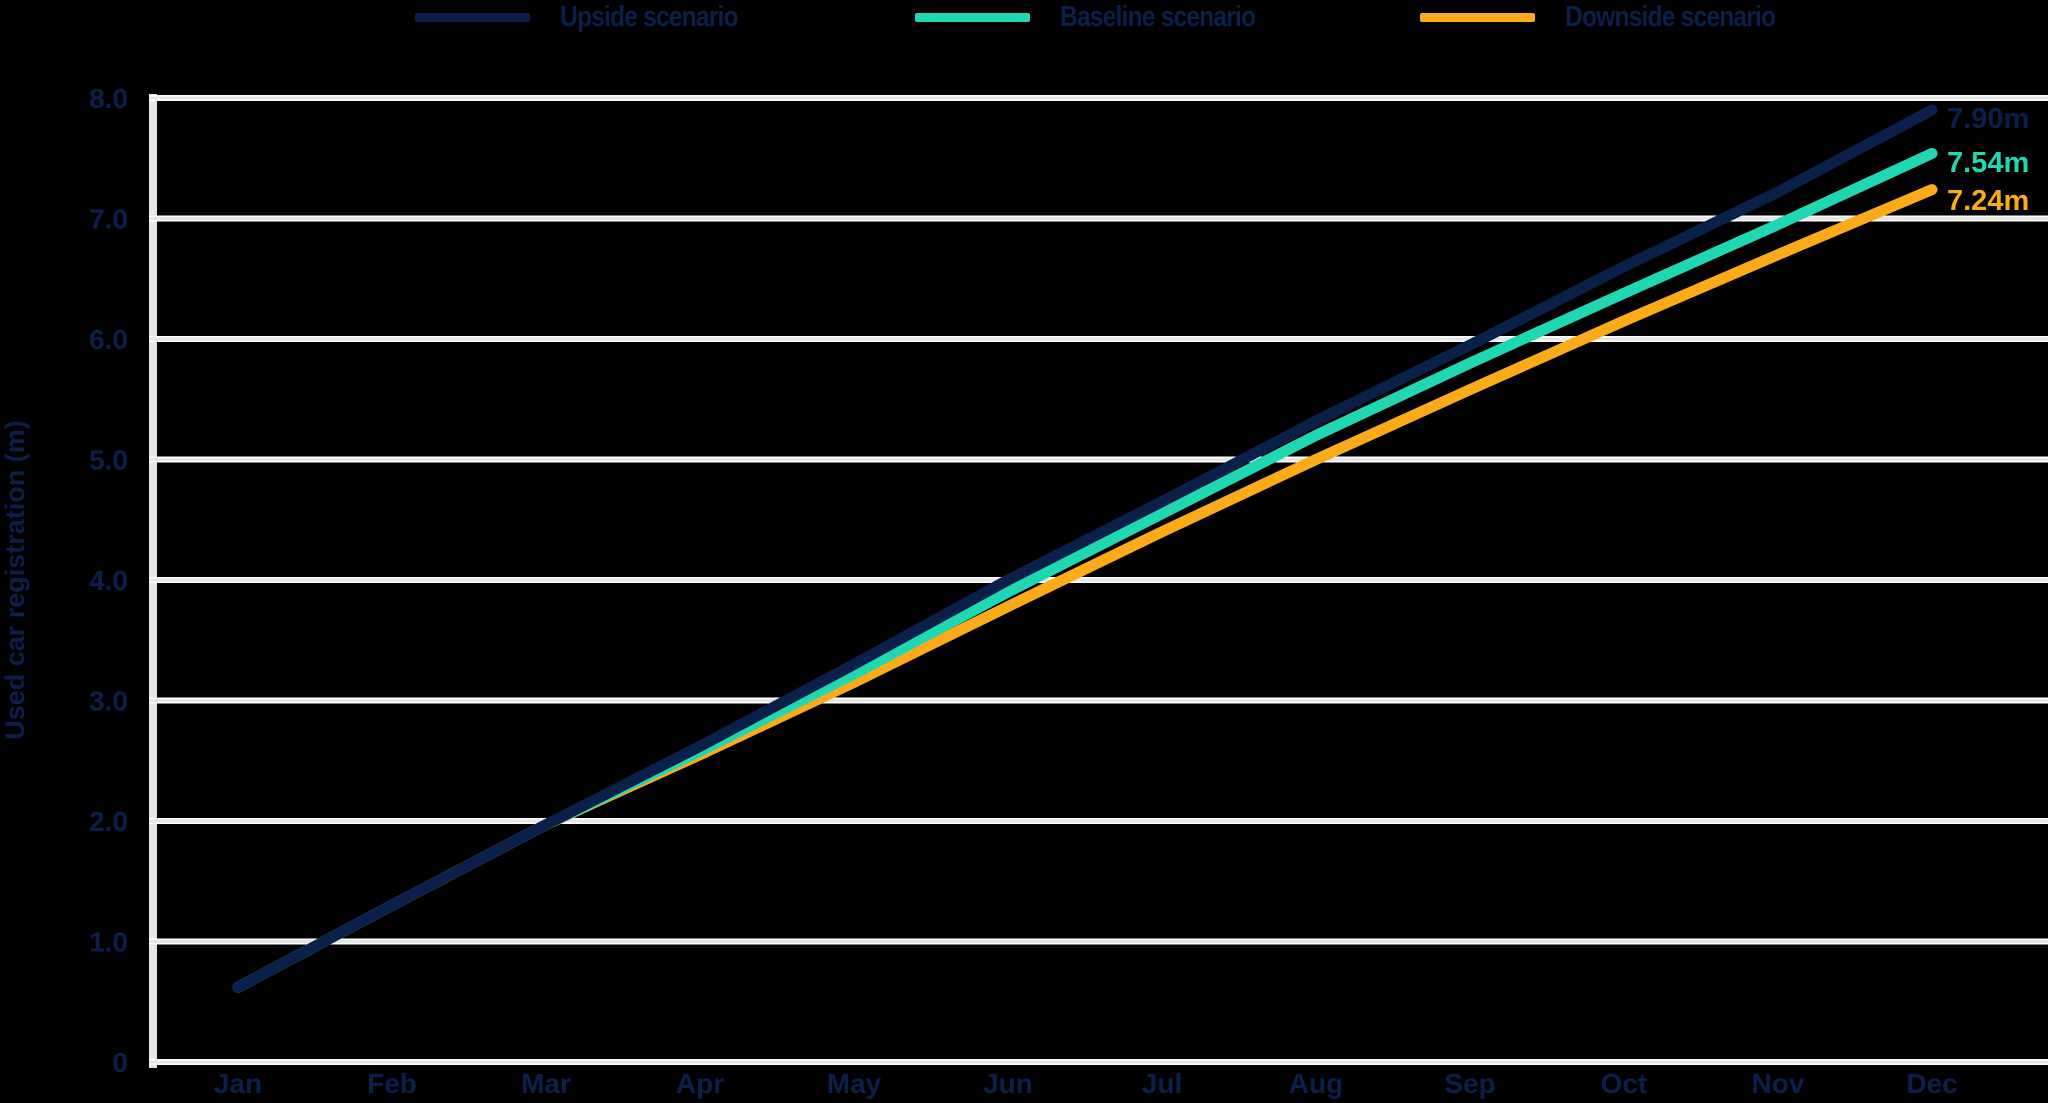 The image size is (2048, 1103). Describe the element at coordinates (392, 1083) in the screenshot. I see `x-tick-label: Feb` at that location.